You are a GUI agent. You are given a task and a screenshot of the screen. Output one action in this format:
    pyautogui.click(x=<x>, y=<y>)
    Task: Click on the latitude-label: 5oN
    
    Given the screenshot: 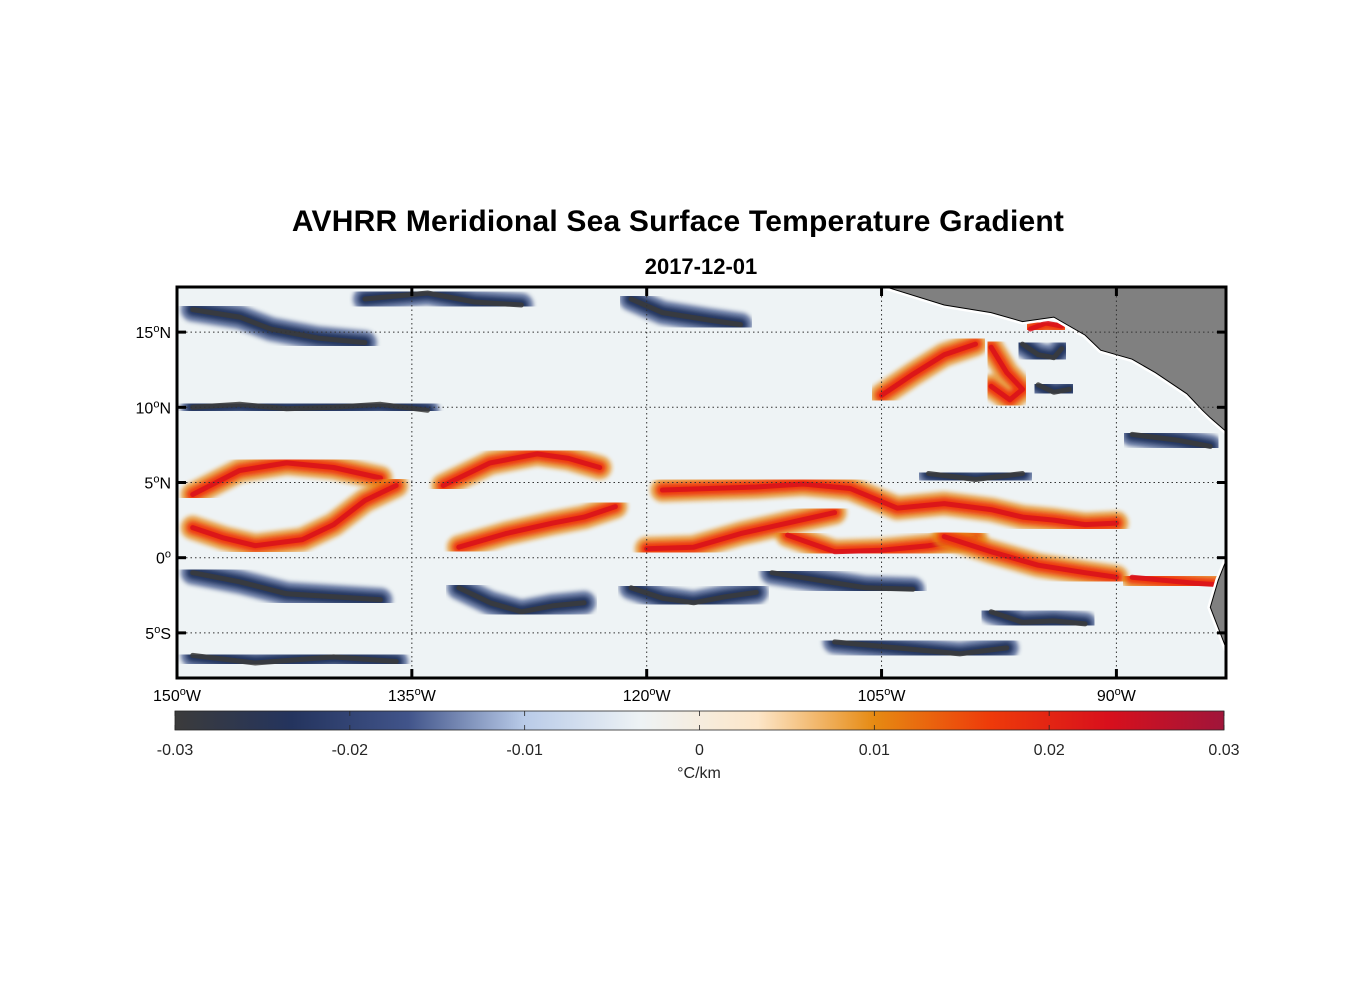 What is the action you would take?
    pyautogui.click(x=157, y=483)
    